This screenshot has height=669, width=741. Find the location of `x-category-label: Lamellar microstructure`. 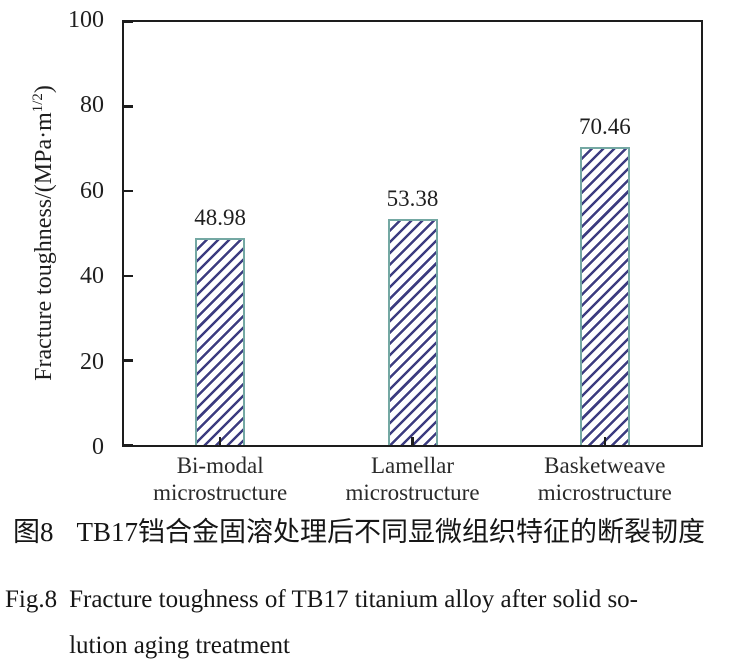

x-category-label: Lamellar microstructure is located at coordinates (412, 479).